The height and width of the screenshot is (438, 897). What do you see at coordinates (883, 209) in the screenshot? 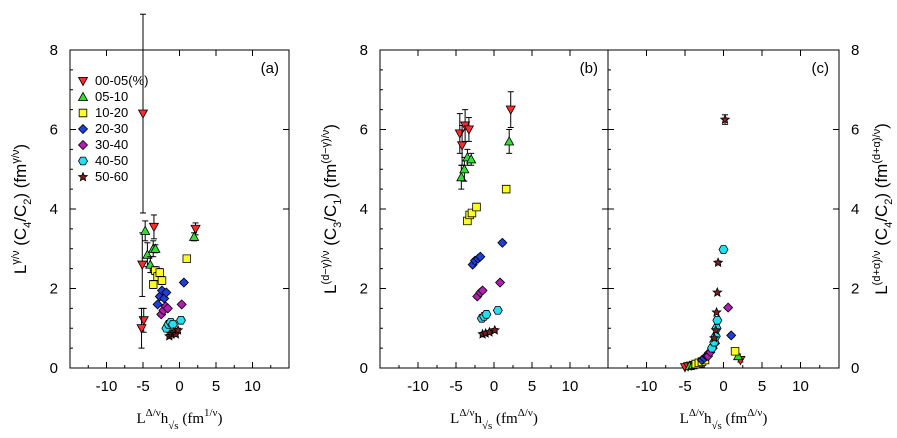
I see `y-axis-label: L(d+α)/ν (C4/C2) (fm(d+α)/ν)` at bounding box center [883, 209].